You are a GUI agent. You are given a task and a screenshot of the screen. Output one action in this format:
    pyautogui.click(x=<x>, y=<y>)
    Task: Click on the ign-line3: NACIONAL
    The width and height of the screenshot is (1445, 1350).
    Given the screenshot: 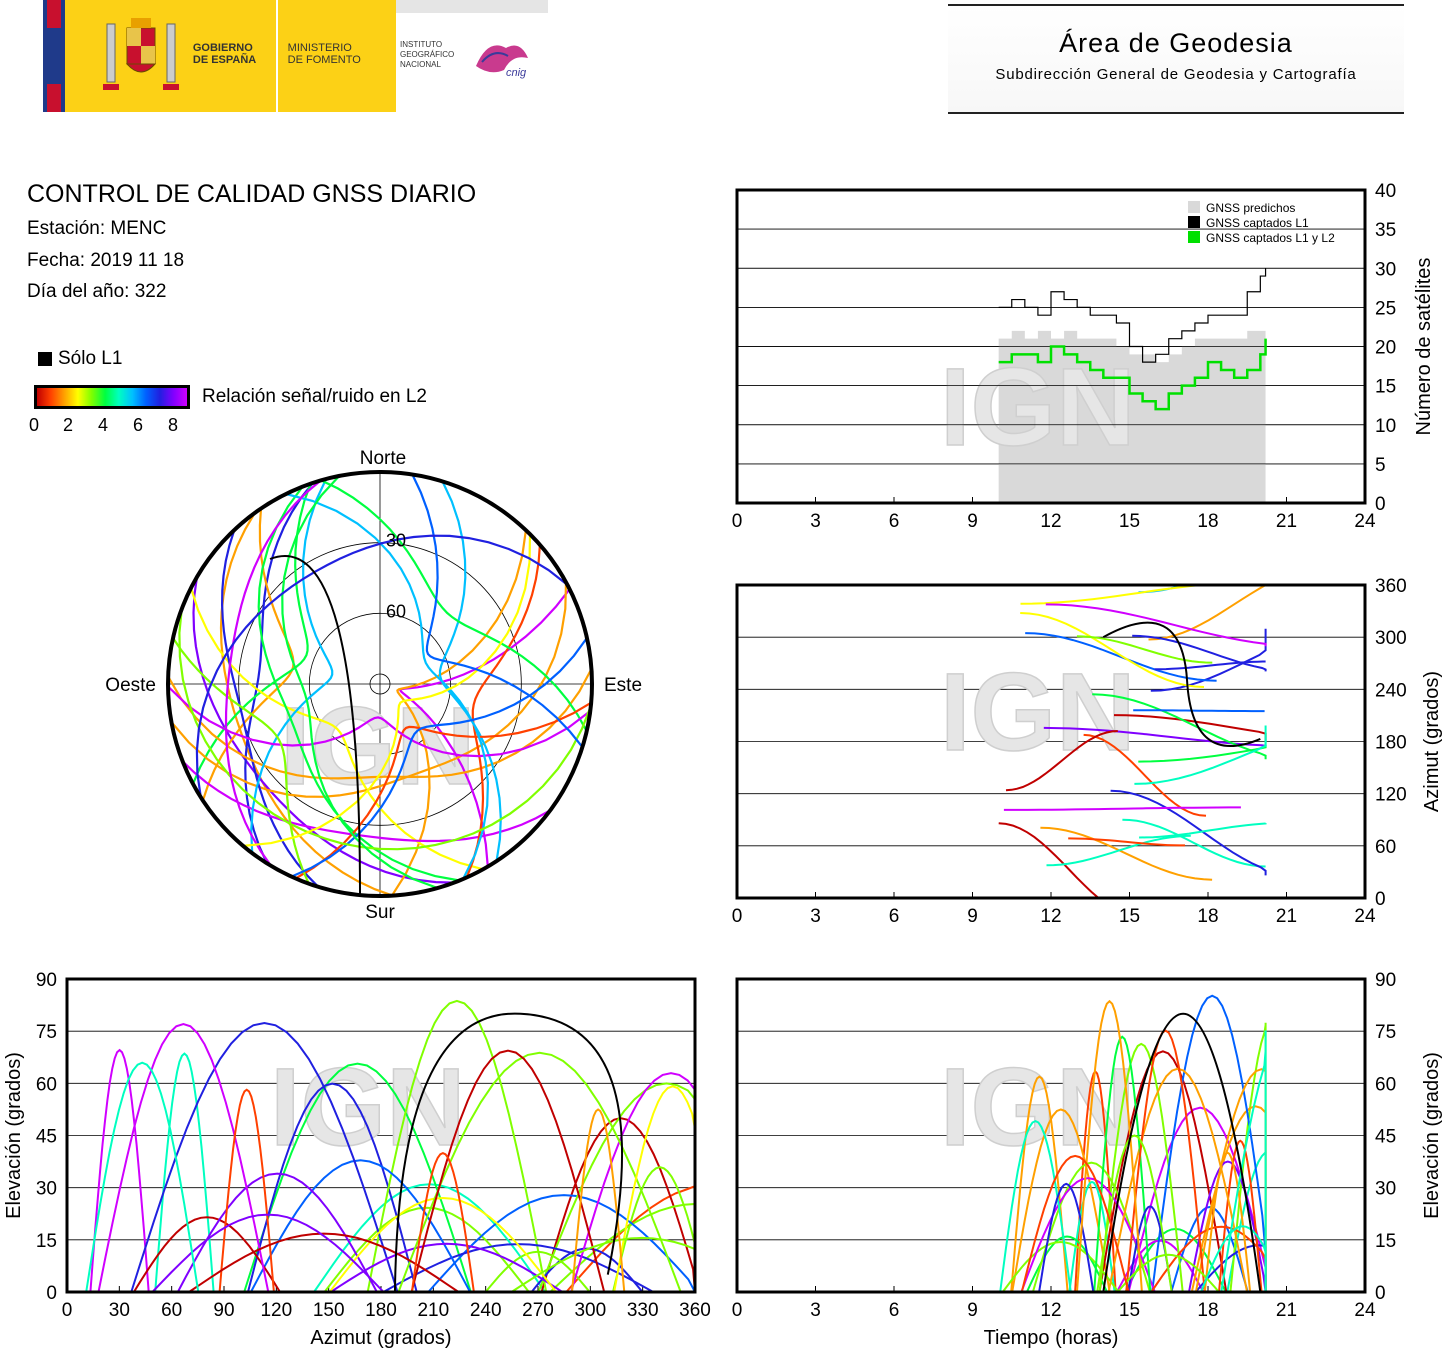 What is the action you would take?
    pyautogui.click(x=420, y=64)
    